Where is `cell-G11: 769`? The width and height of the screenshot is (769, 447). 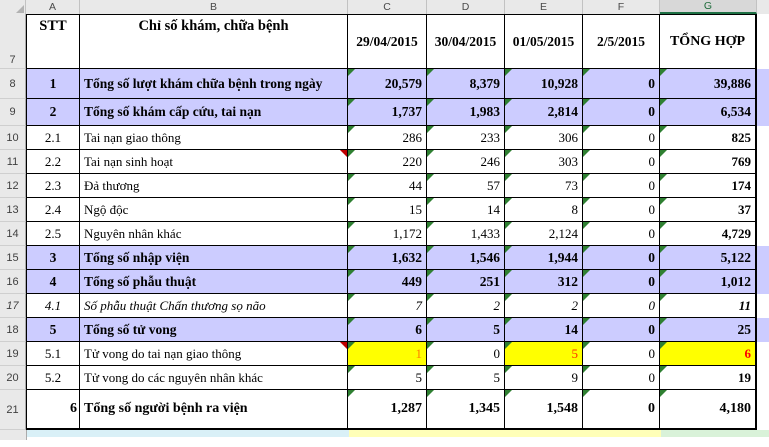 cell-G11: 769 is located at coordinates (708, 162).